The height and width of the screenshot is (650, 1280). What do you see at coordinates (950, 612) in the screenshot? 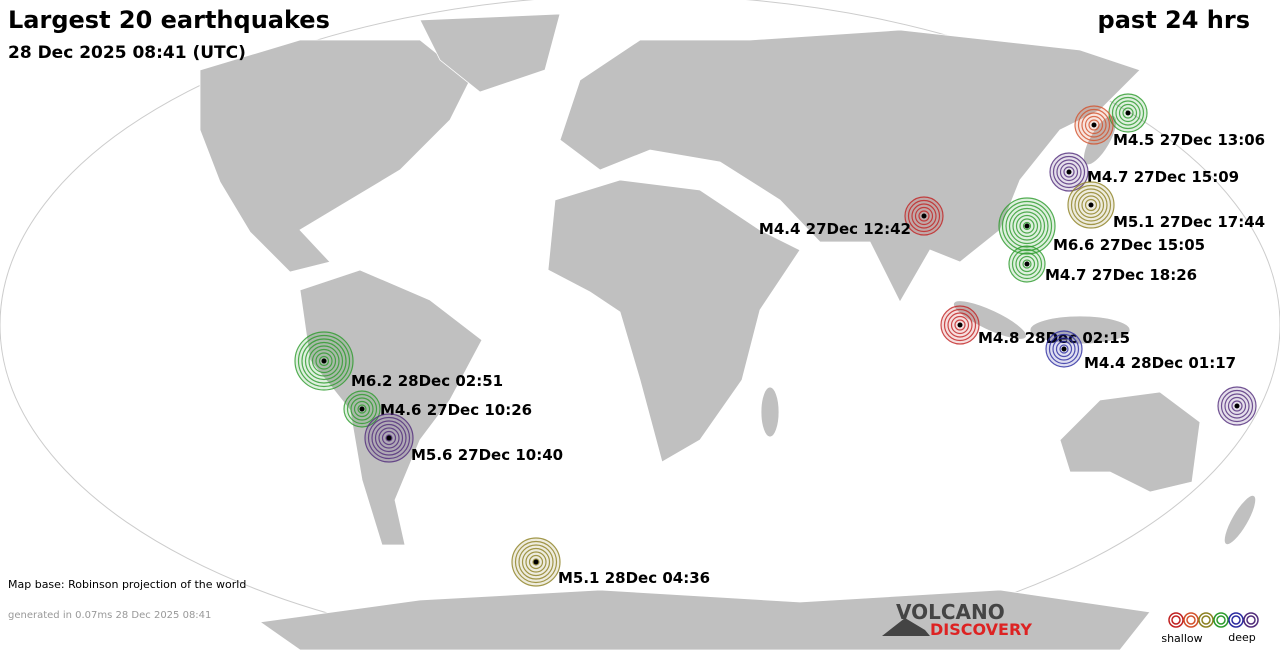
I see `logo-line1: VOLCANO` at bounding box center [950, 612].